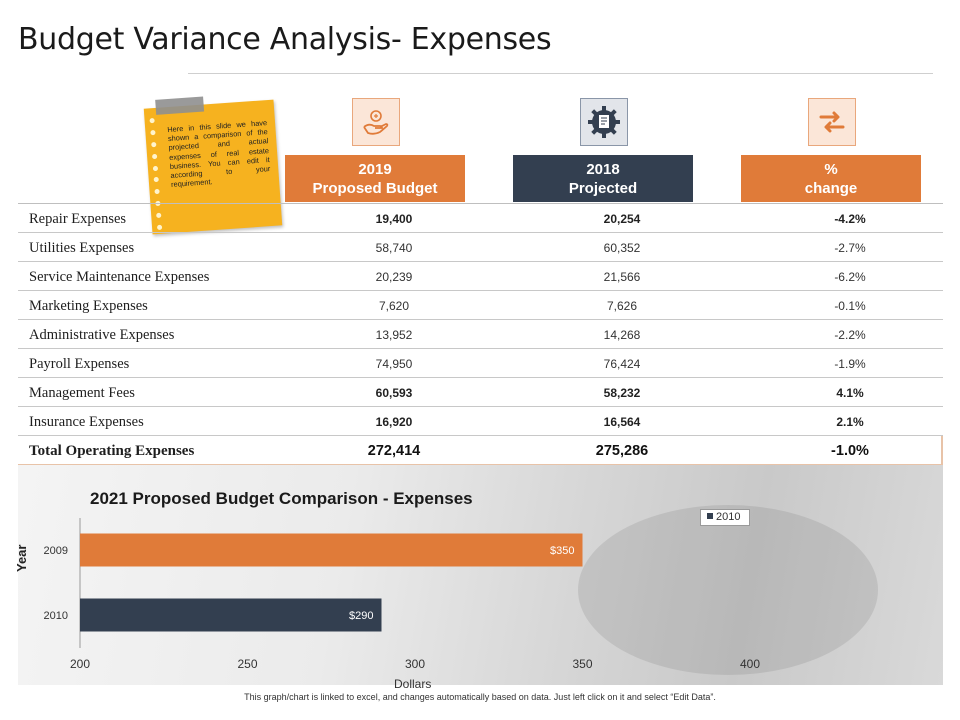 The height and width of the screenshot is (720, 960). Describe the element at coordinates (850, 306) in the screenshot. I see `cell-change: -0.1%` at that location.